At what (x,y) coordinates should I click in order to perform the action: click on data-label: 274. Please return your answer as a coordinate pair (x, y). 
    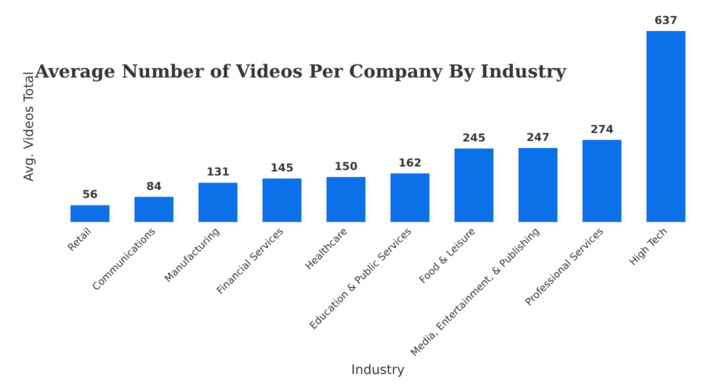
    Looking at the image, I should click on (602, 129).